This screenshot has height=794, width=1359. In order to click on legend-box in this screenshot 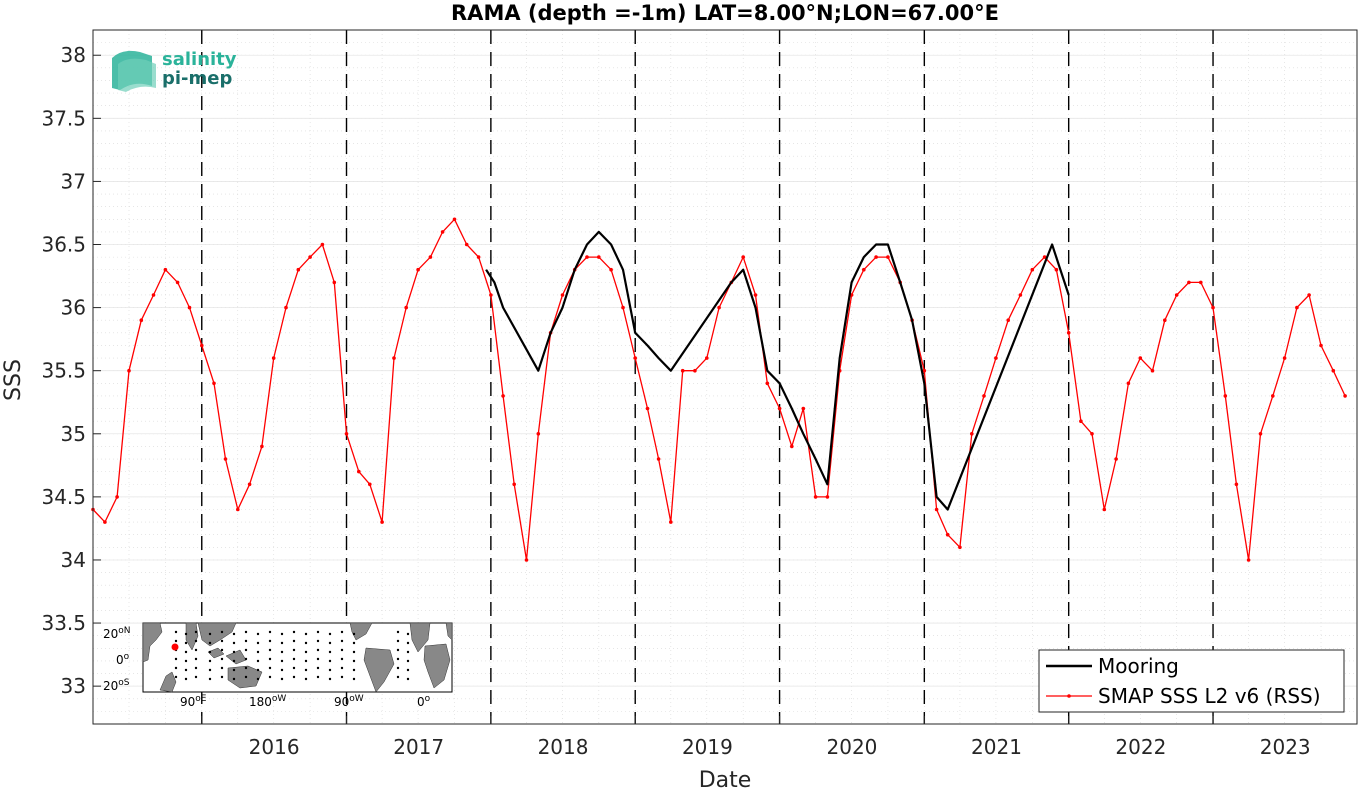, I will do `click(1191, 681)`.